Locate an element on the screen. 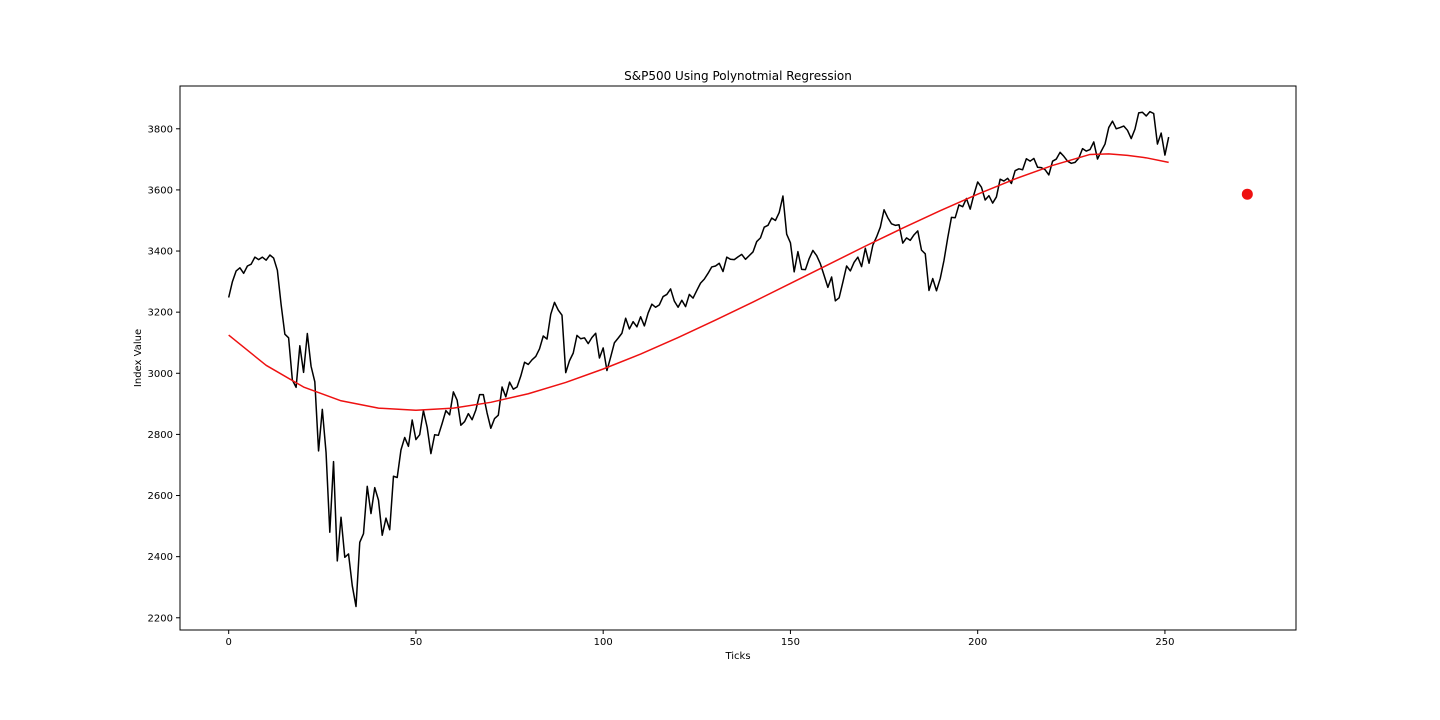 This screenshot has width=1440, height=720. y-axis: 2200 2400 2600 2800 3000 3200 3400 3600 3800 is located at coordinates (164, 374).